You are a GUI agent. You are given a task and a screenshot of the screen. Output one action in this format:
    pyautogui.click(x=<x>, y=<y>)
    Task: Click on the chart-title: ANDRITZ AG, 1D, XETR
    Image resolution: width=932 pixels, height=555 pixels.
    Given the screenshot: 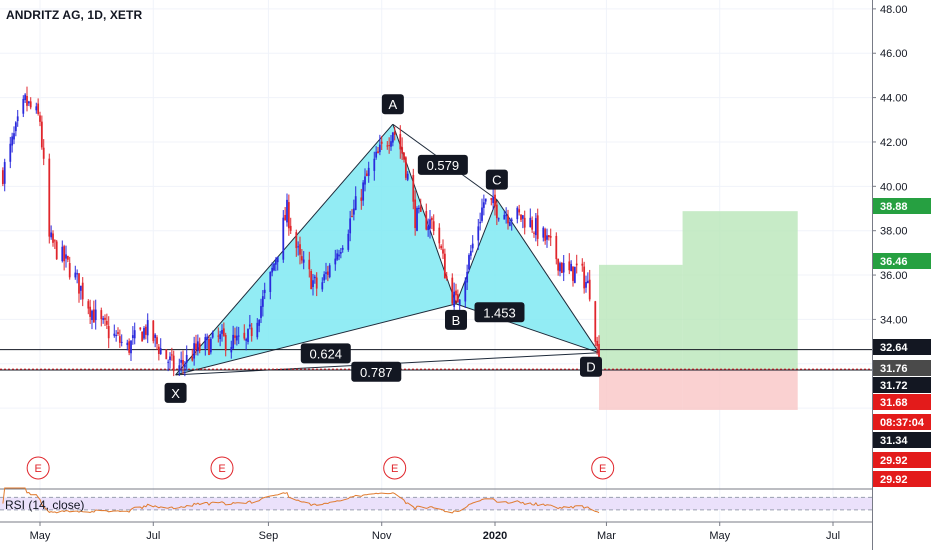 What is the action you would take?
    pyautogui.click(x=74, y=15)
    